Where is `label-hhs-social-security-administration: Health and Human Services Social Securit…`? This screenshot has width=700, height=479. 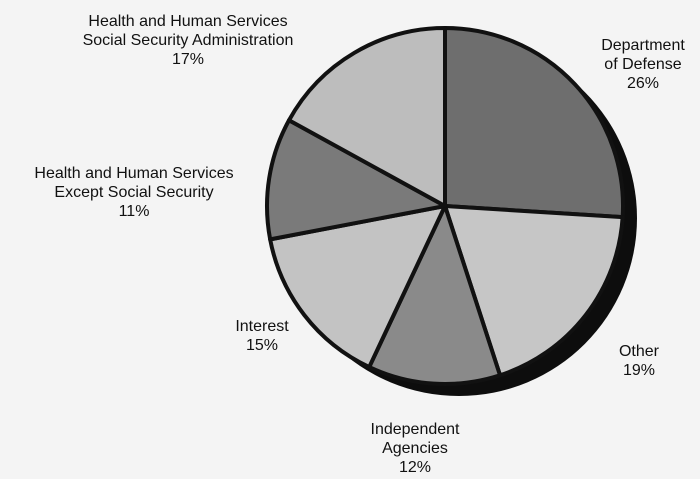 label-hhs-social-security-administration: Health and Human Services Social Securit… is located at coordinates (188, 40).